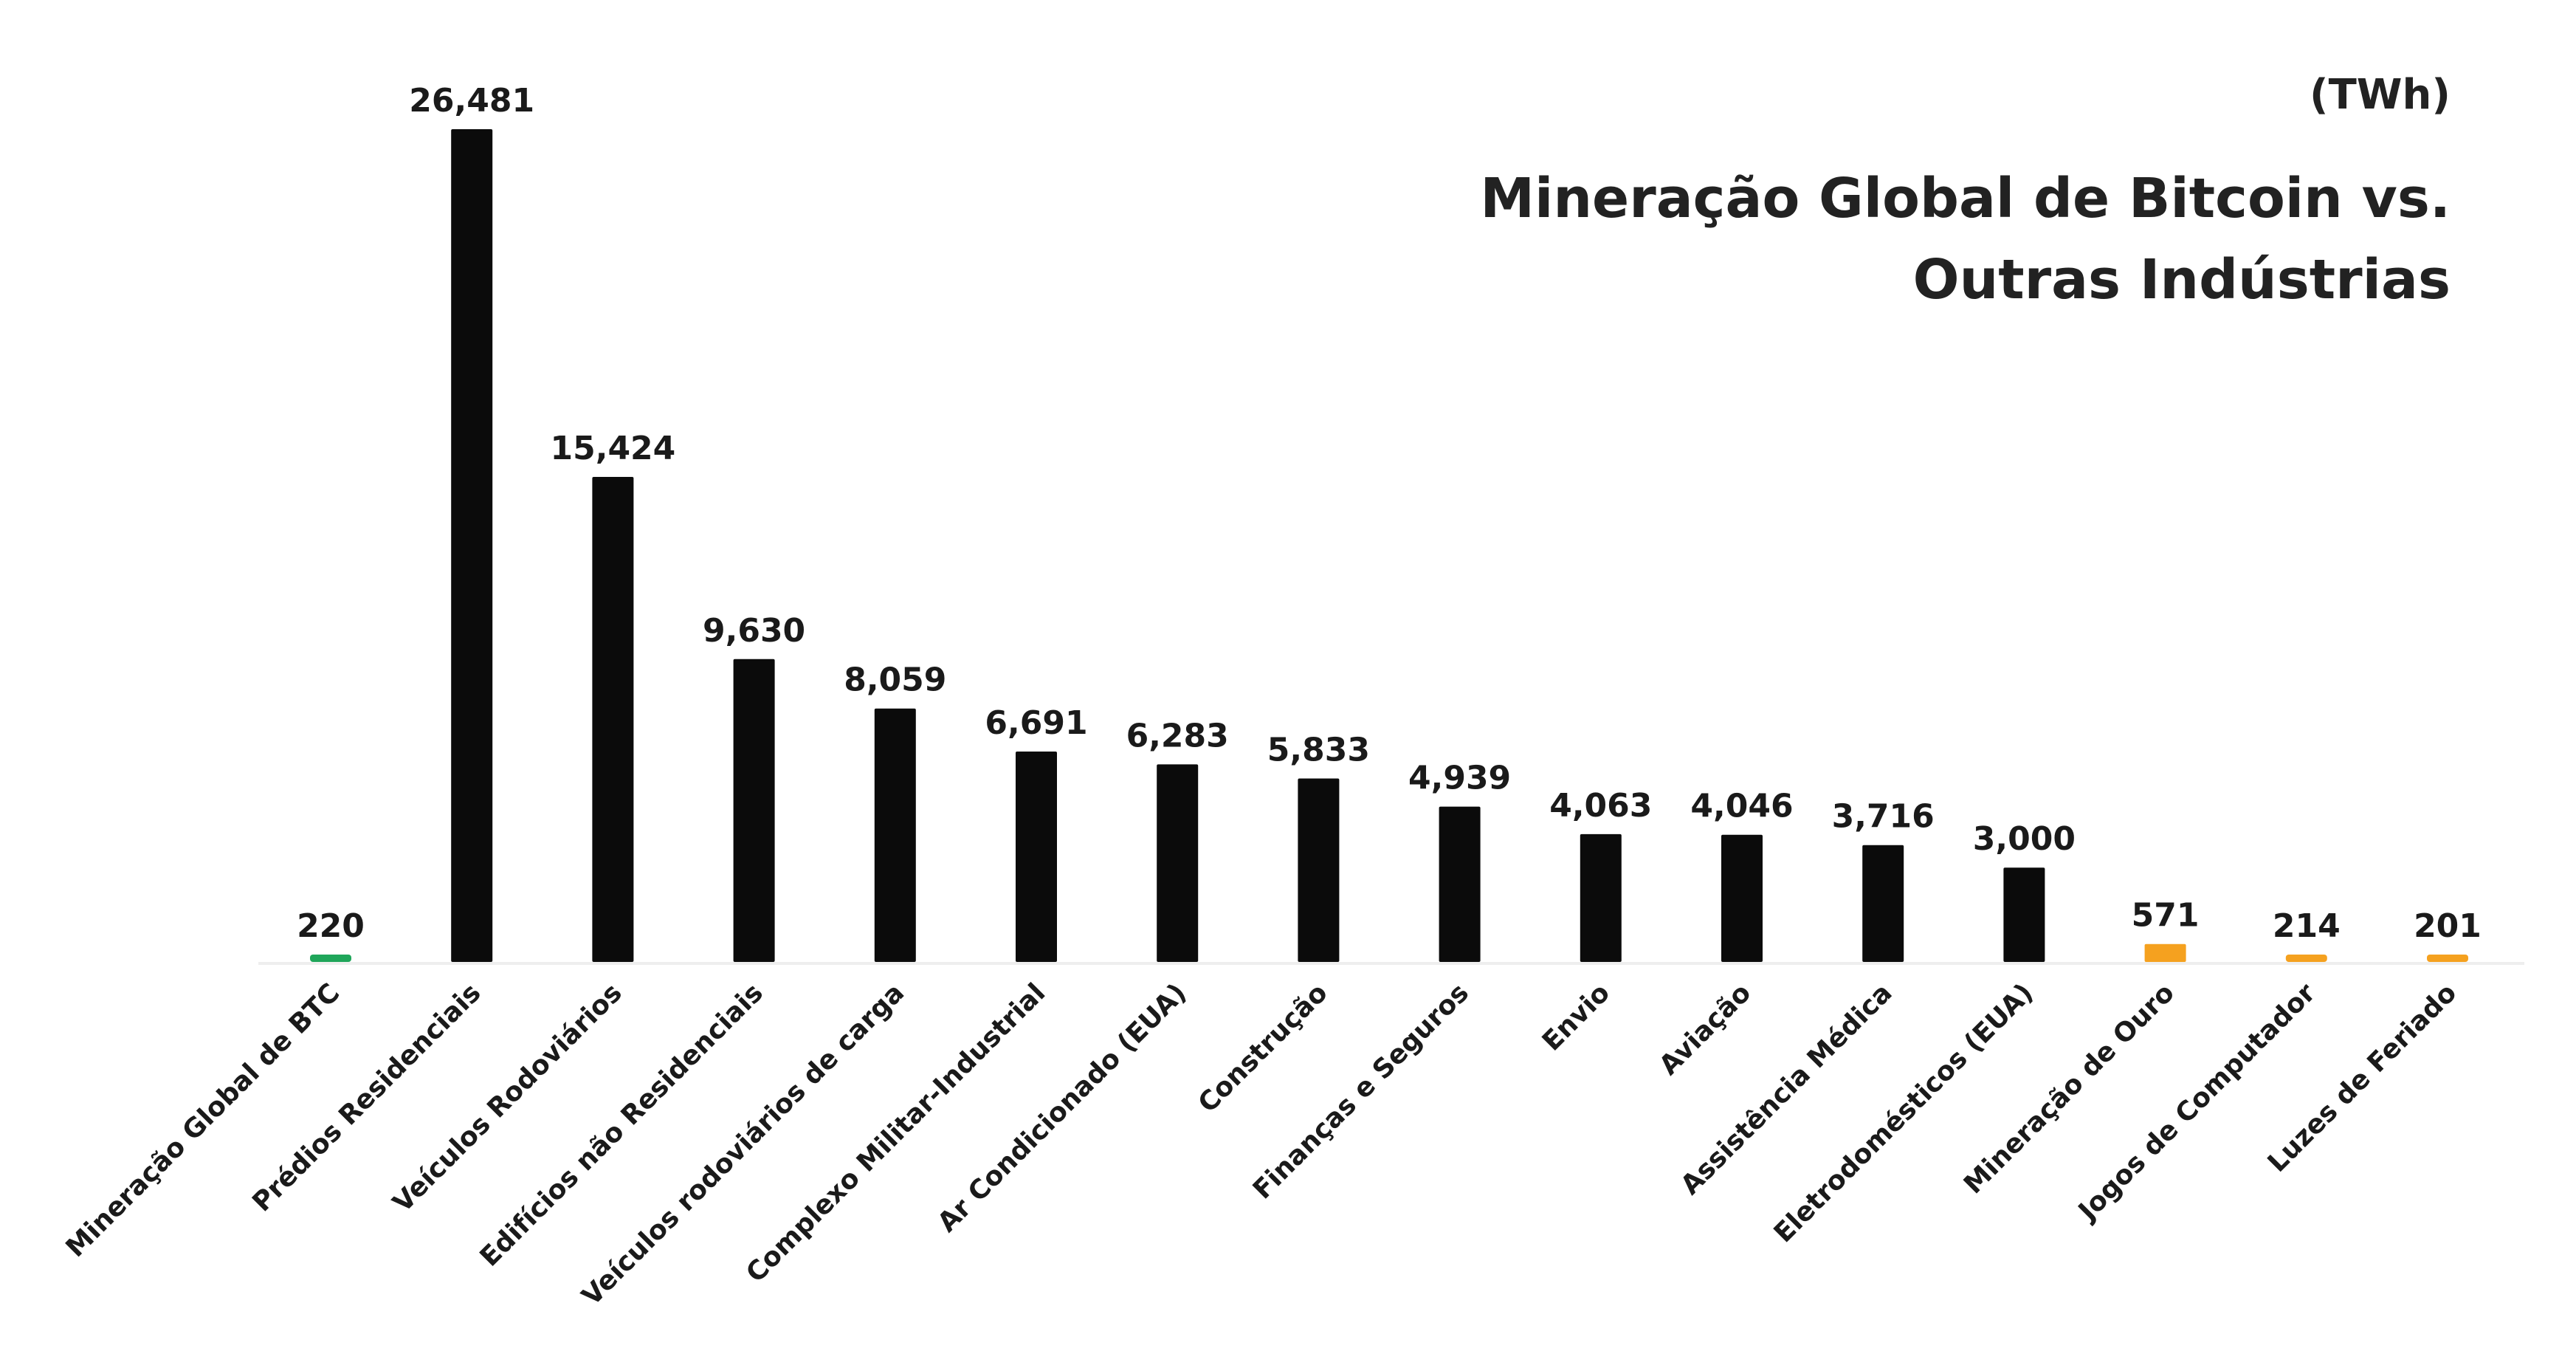 The height and width of the screenshot is (1351, 2576). I want to click on bar-financas-e-seguros, so click(1460, 884).